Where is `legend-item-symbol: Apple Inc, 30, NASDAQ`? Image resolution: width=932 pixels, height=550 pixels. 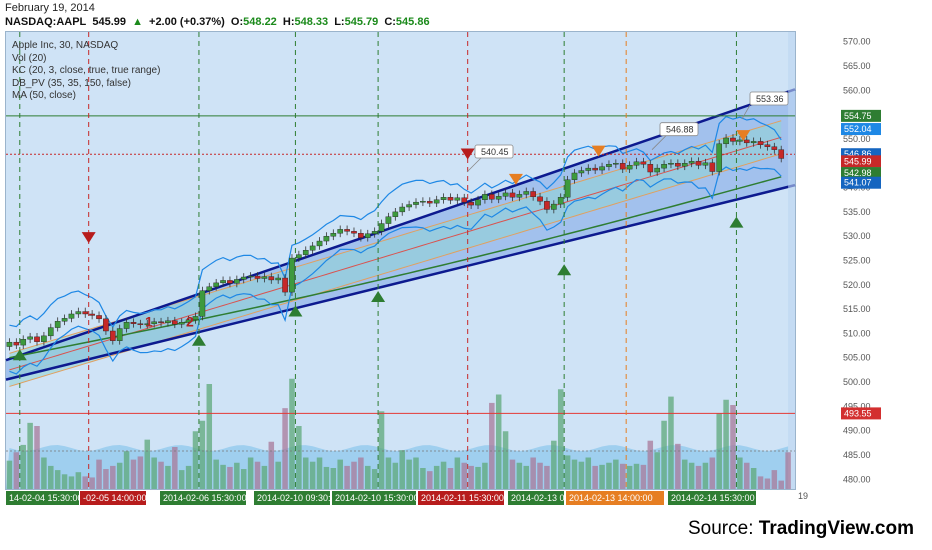
legend-item-symbol: Apple Inc, 30, NASDAQ is located at coordinates (65, 45).